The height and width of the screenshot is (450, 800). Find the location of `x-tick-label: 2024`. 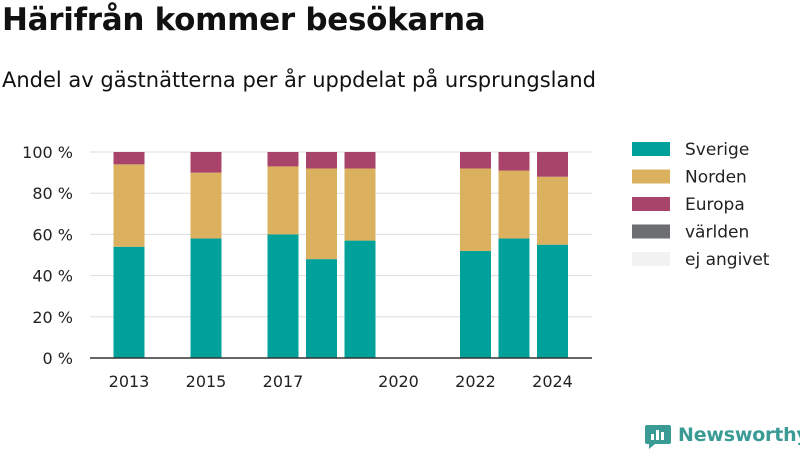

x-tick-label: 2024 is located at coordinates (552, 381).